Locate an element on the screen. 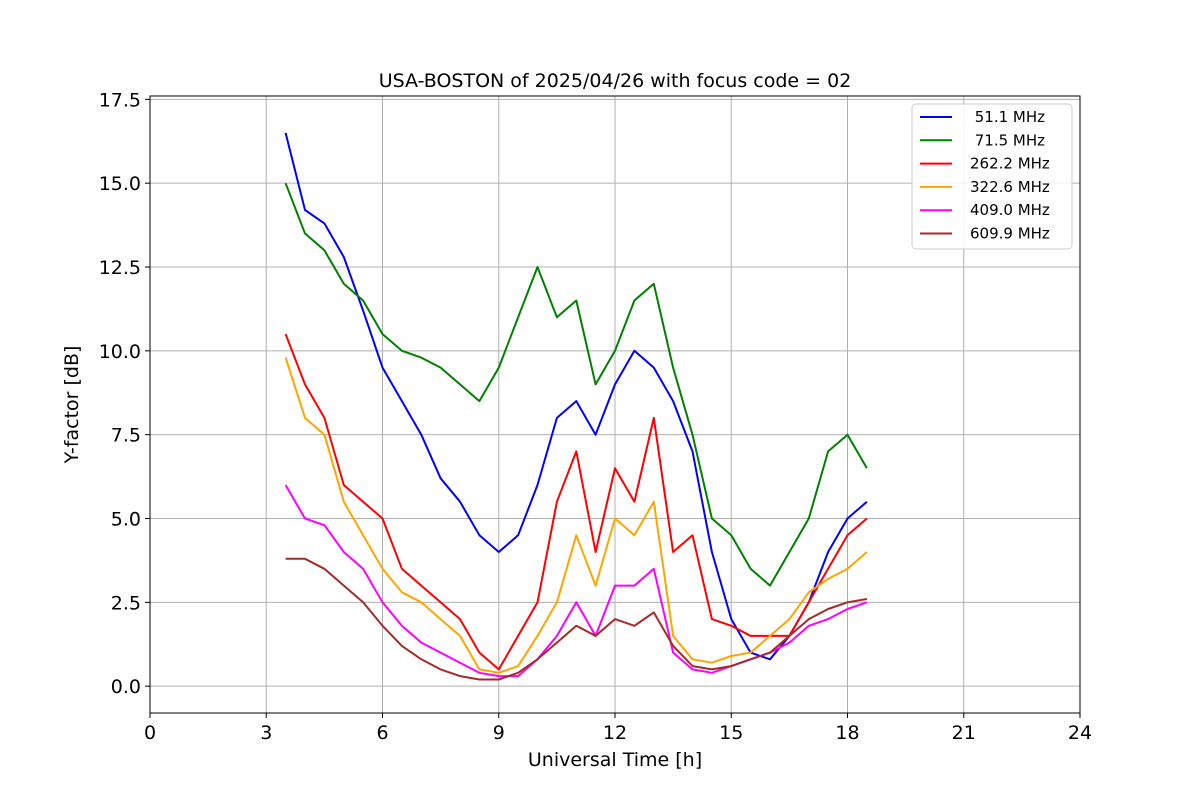  legend-label: 51.1 MHz is located at coordinates (1007, 117).